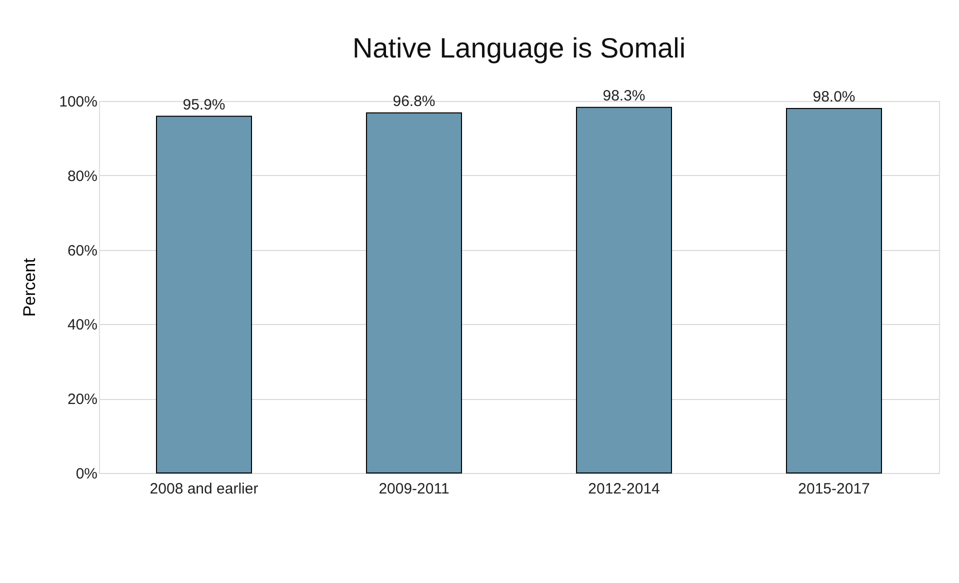 This screenshot has width=959, height=583. What do you see at coordinates (519, 48) in the screenshot?
I see `chart-title: Native Language is Somali` at bounding box center [519, 48].